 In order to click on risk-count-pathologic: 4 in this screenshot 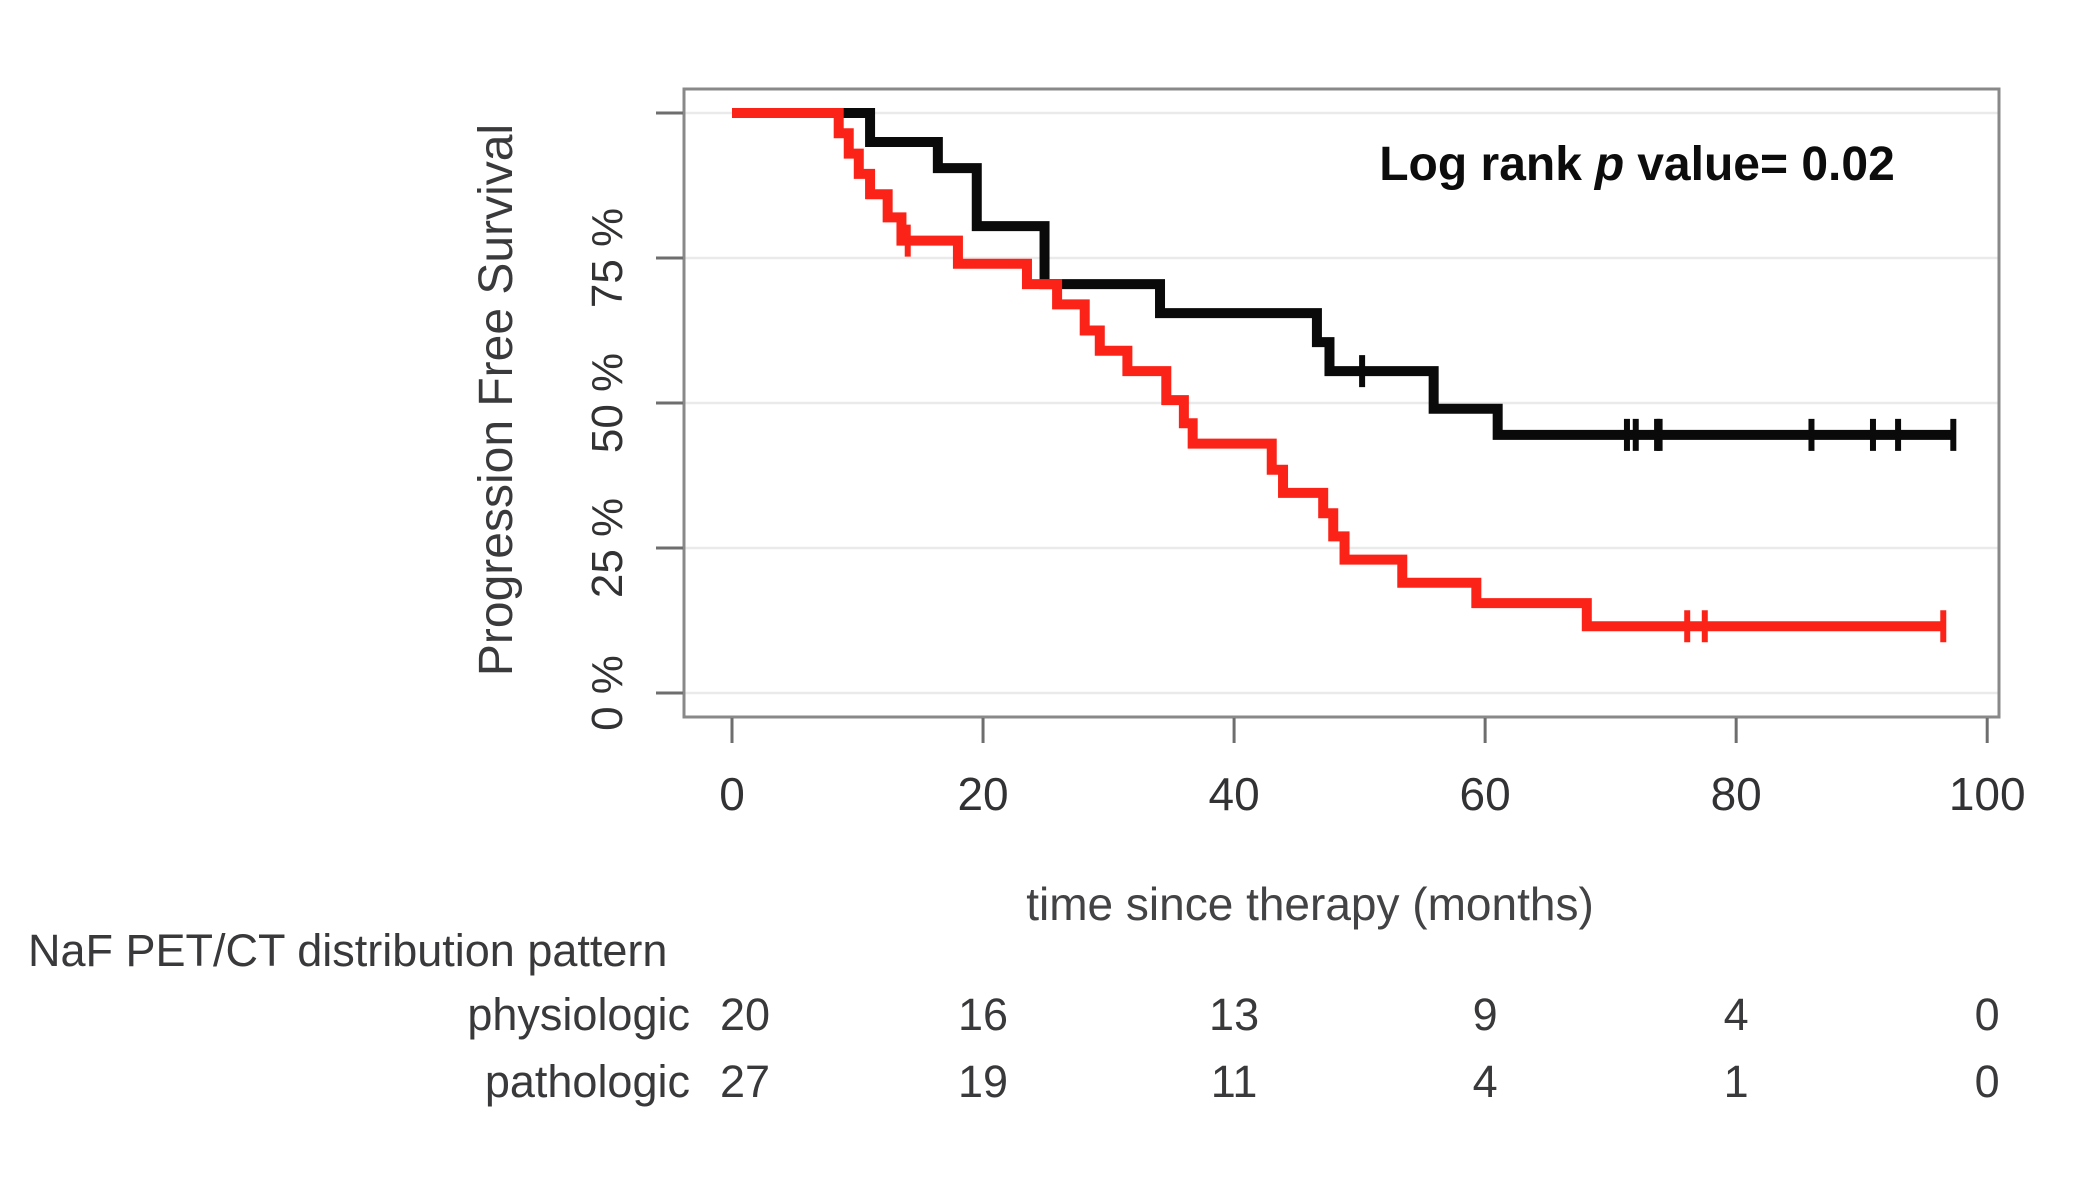, I will do `click(1485, 1081)`.